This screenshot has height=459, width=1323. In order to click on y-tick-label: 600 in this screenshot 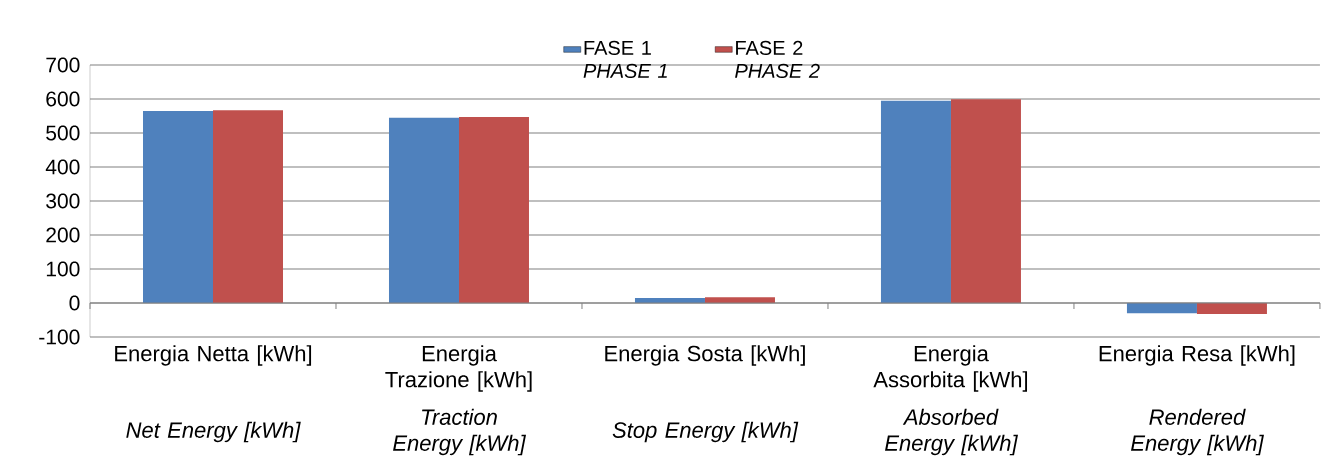, I will do `click(63, 99)`.